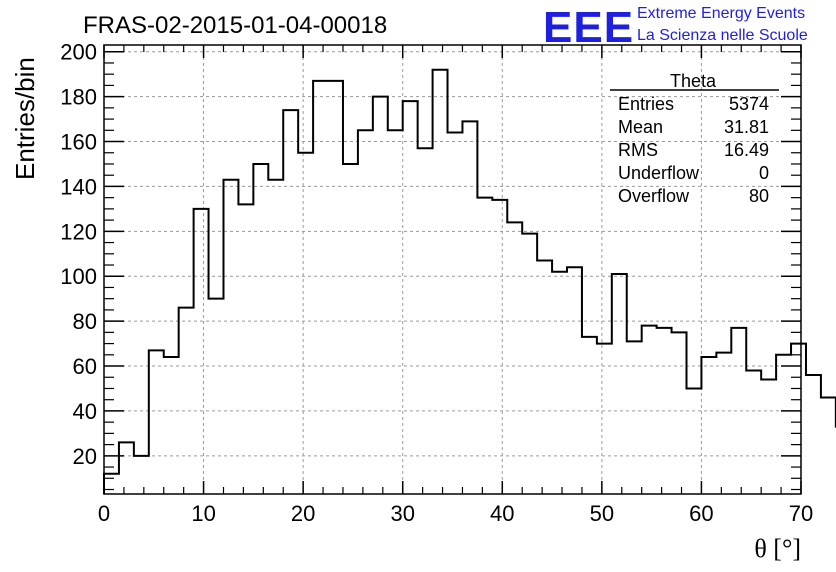 The height and width of the screenshot is (572, 836). Describe the element at coordinates (235, 25) in the screenshot. I see `chart-title: FRAS-02-2015-01-04-00018` at that location.